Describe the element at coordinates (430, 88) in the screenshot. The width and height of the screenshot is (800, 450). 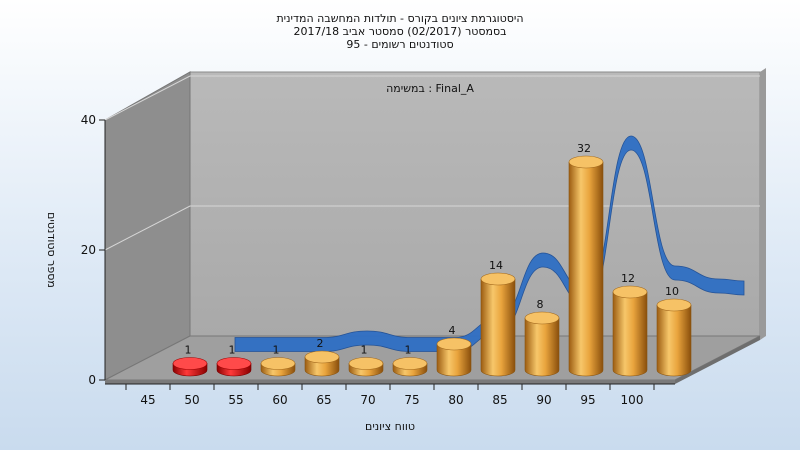
I see `chart-subtitle: במשימה : Final_A` at that location.